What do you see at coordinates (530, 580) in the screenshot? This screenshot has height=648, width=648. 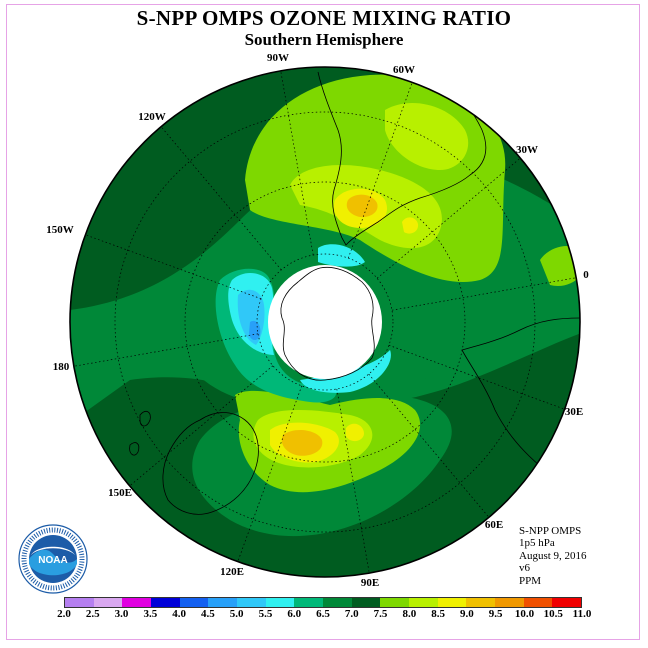 I see `units-label: PPM` at bounding box center [530, 580].